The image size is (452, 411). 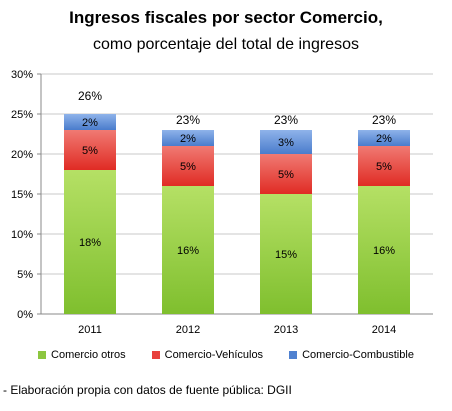 I want to click on x-tick-label: 2013, so click(x=286, y=330).